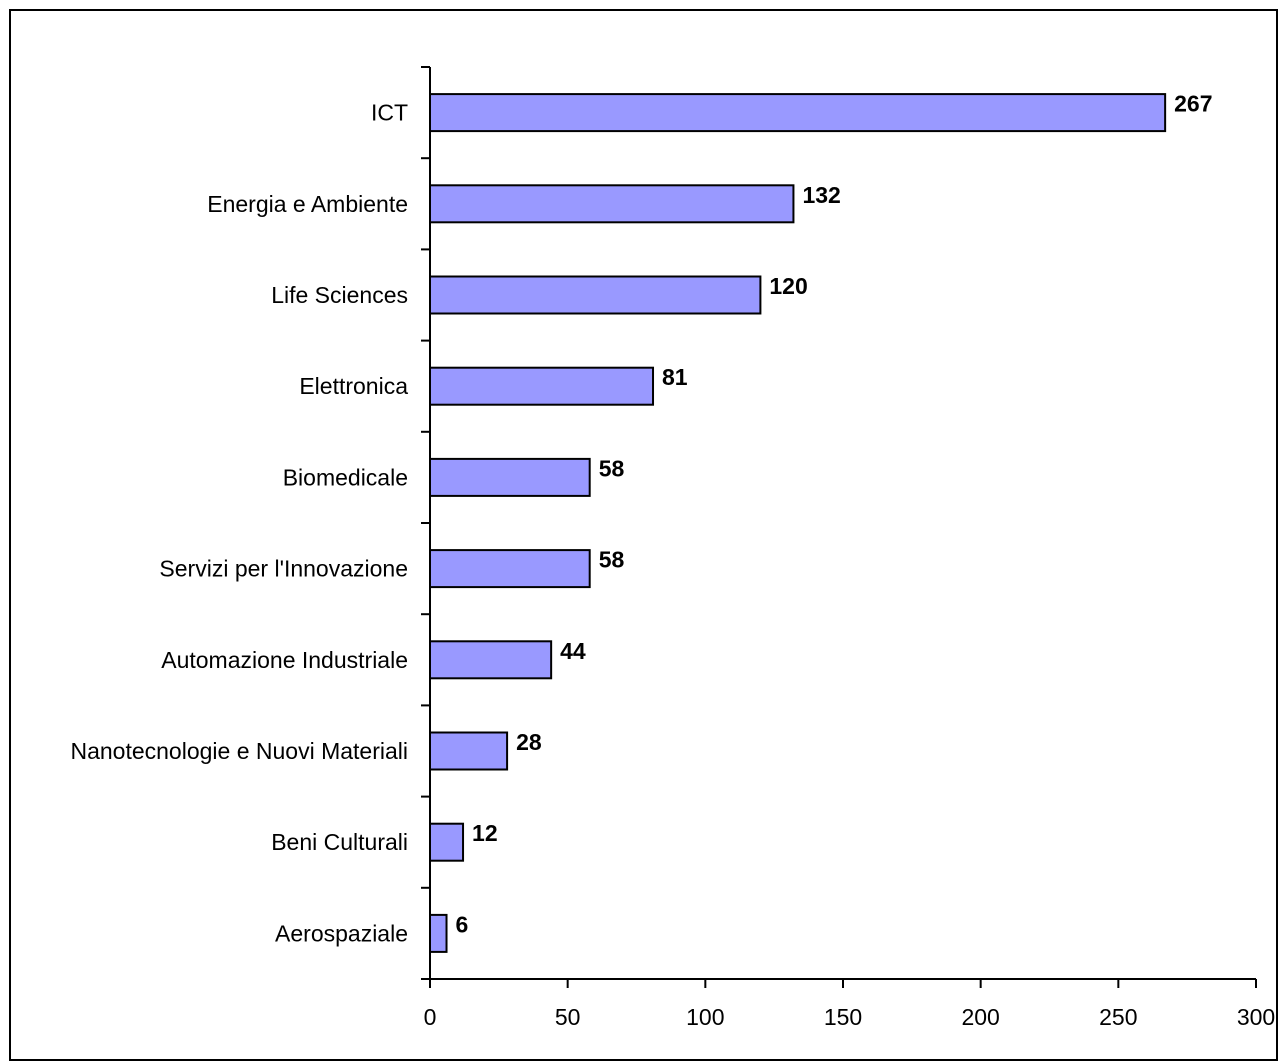 The width and height of the screenshot is (1280, 1063). I want to click on data-label: 132, so click(821, 195).